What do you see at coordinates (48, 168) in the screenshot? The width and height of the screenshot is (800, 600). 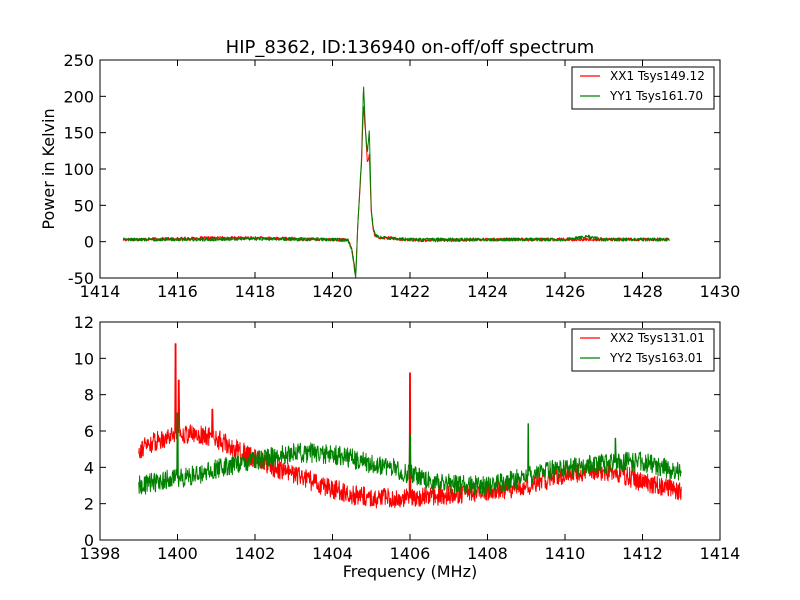 I see `y-axis-label: Power in Kelvin` at bounding box center [48, 168].